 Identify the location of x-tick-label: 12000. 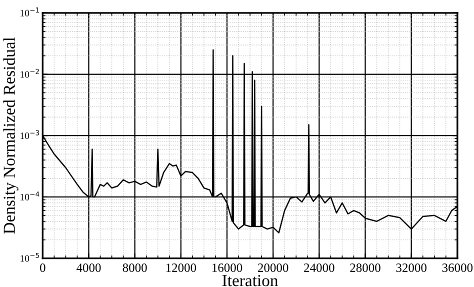
(181, 268).